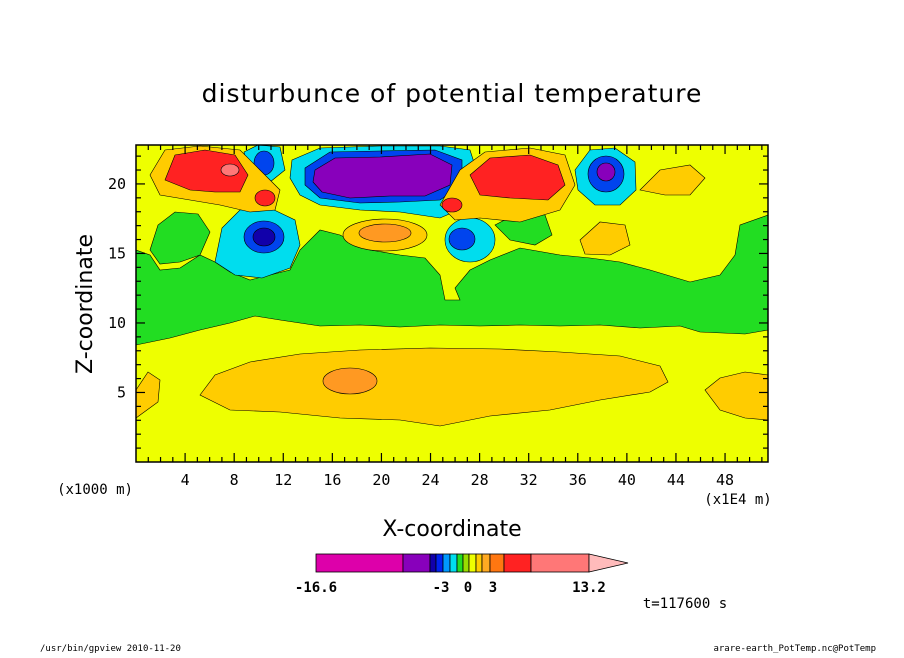  I want to click on region-red-topmid-small, so click(452, 205).